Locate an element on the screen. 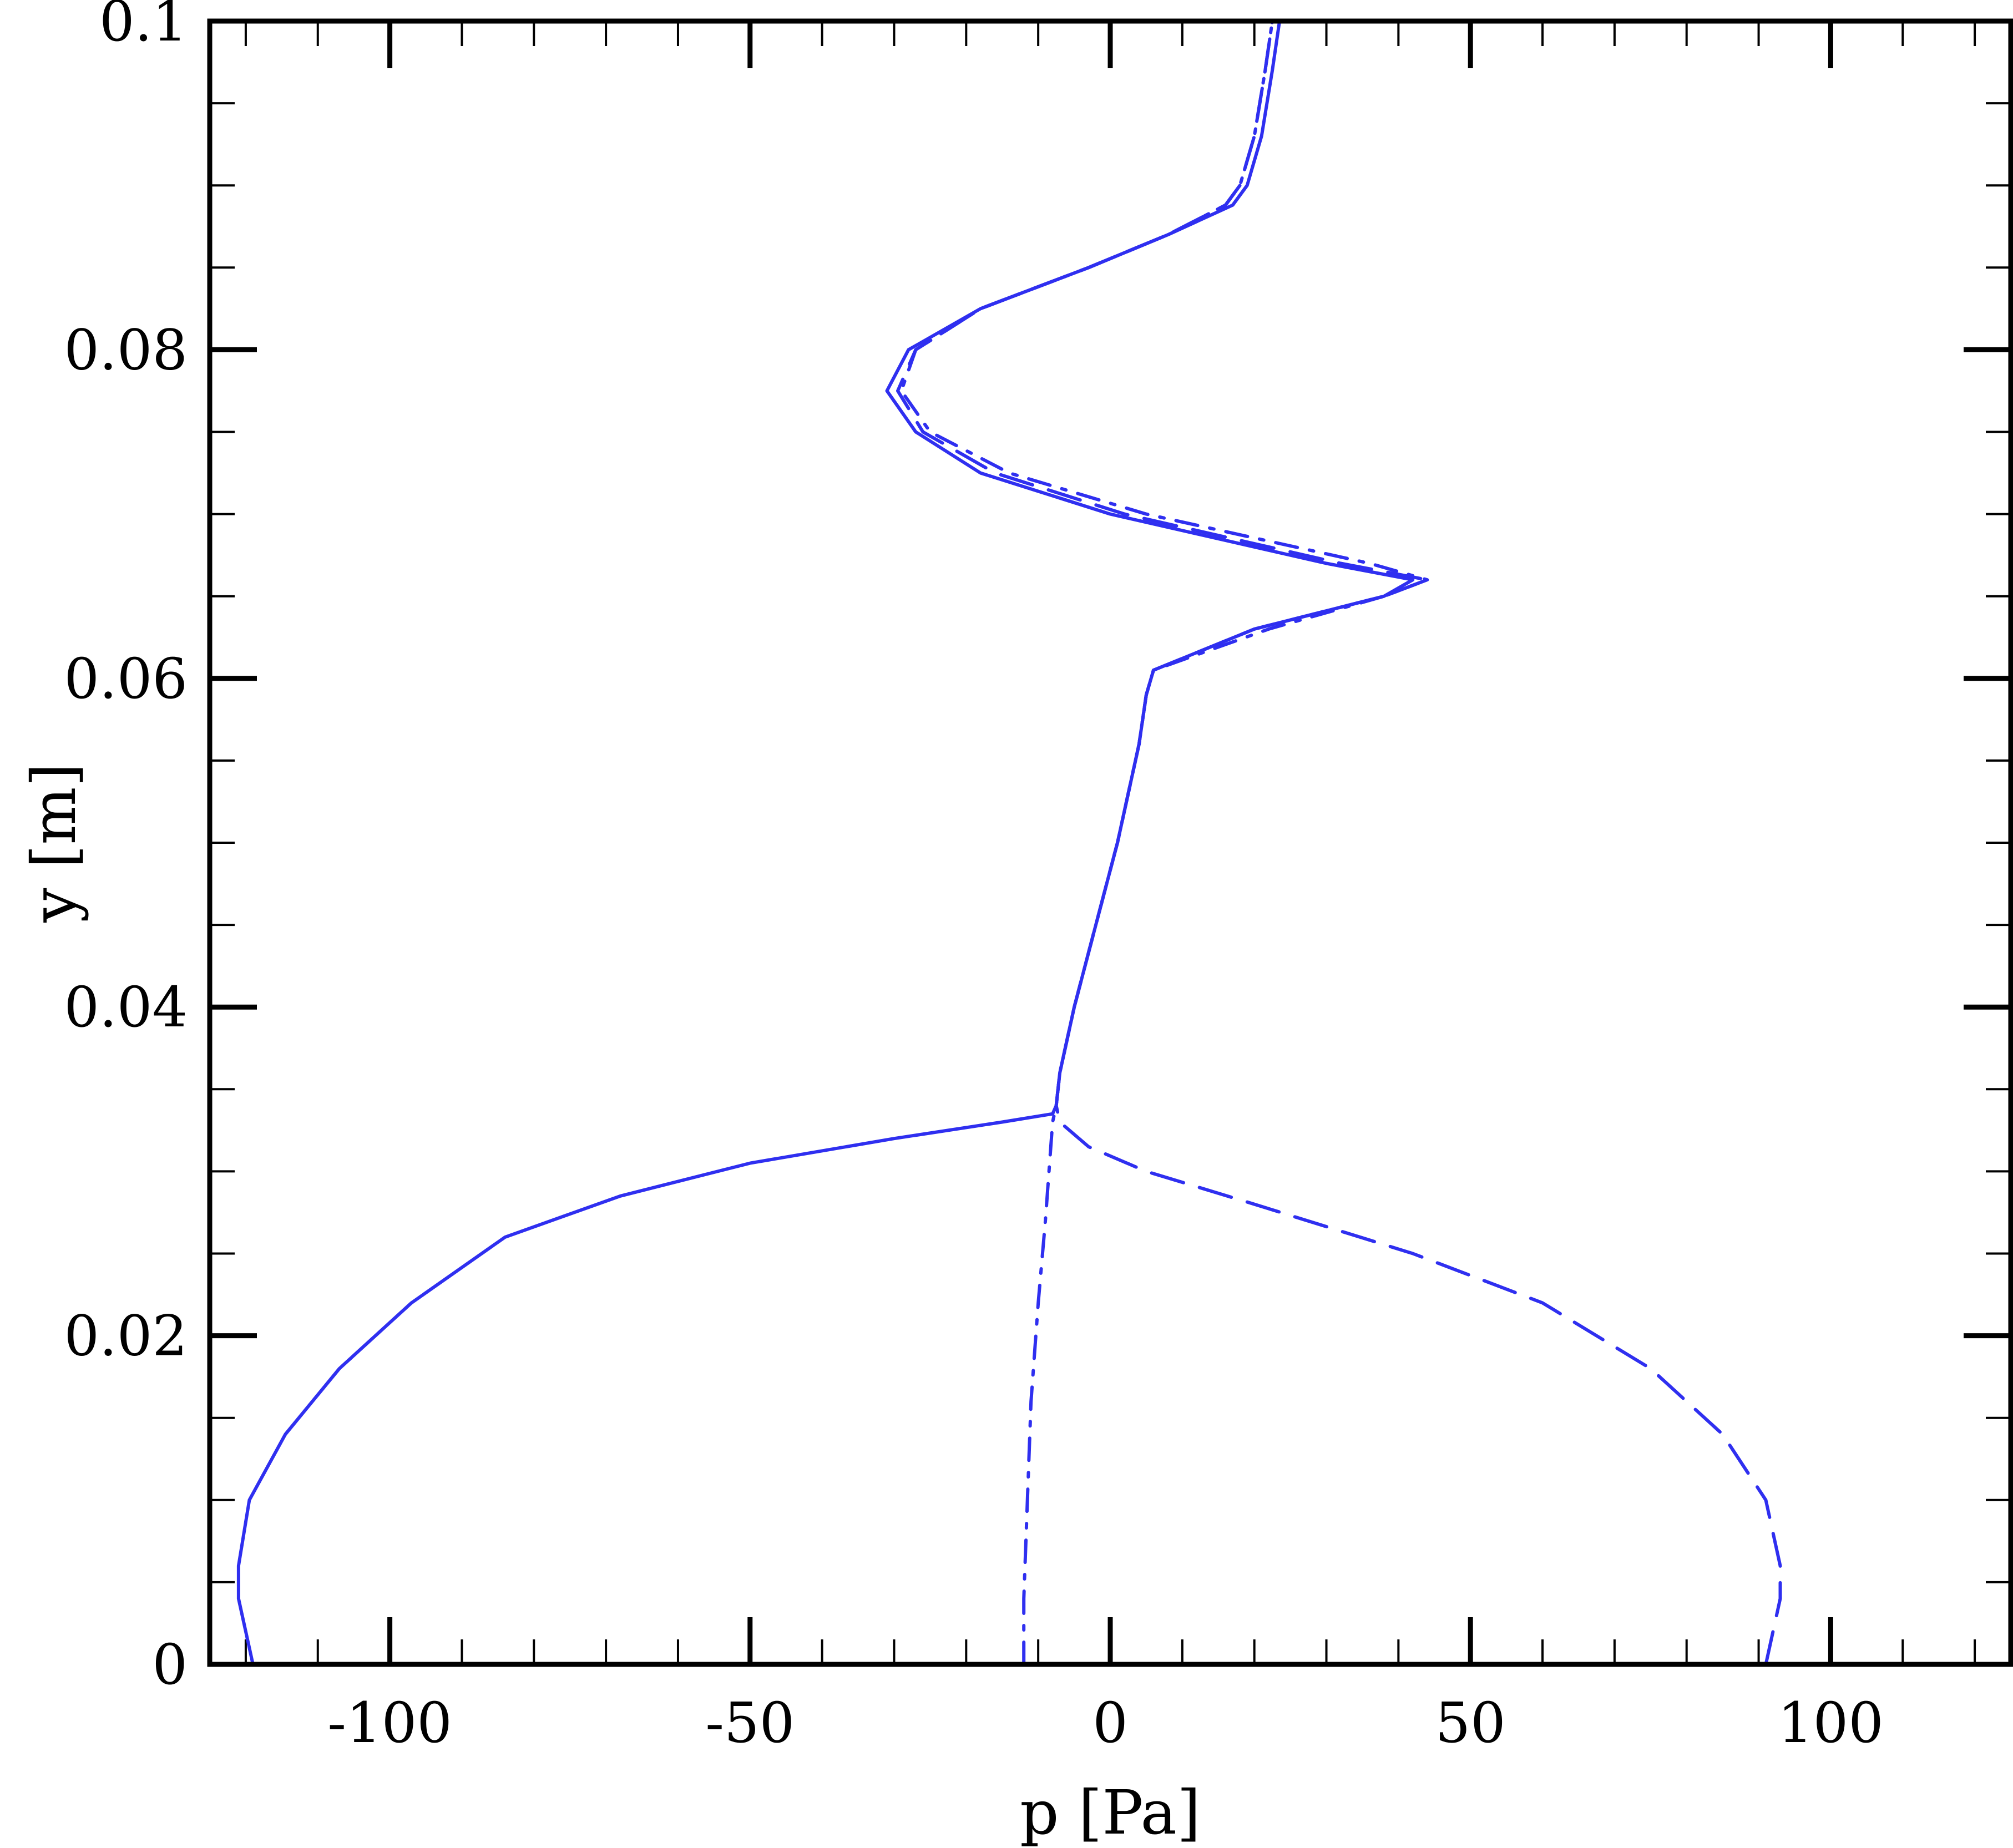 The height and width of the screenshot is (1848, 2013). x-tick-label: 100 is located at coordinates (1831, 1722).